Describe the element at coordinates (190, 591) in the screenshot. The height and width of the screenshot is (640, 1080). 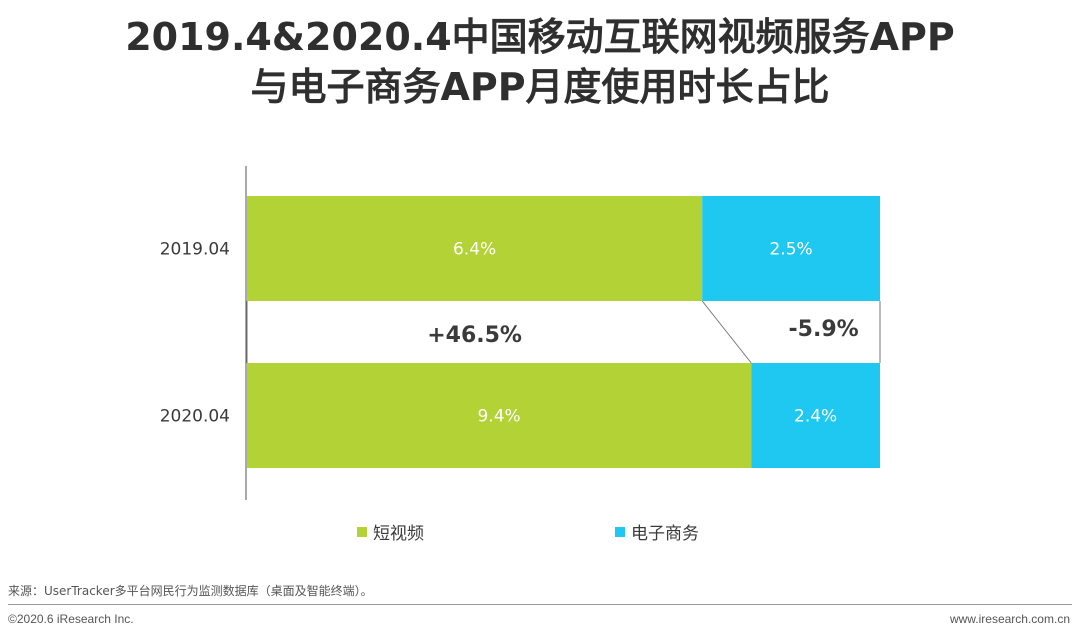
I see `source-note: 来源：UserTracker多平台网民行为监测数据库（桌面及智能终端）。` at that location.